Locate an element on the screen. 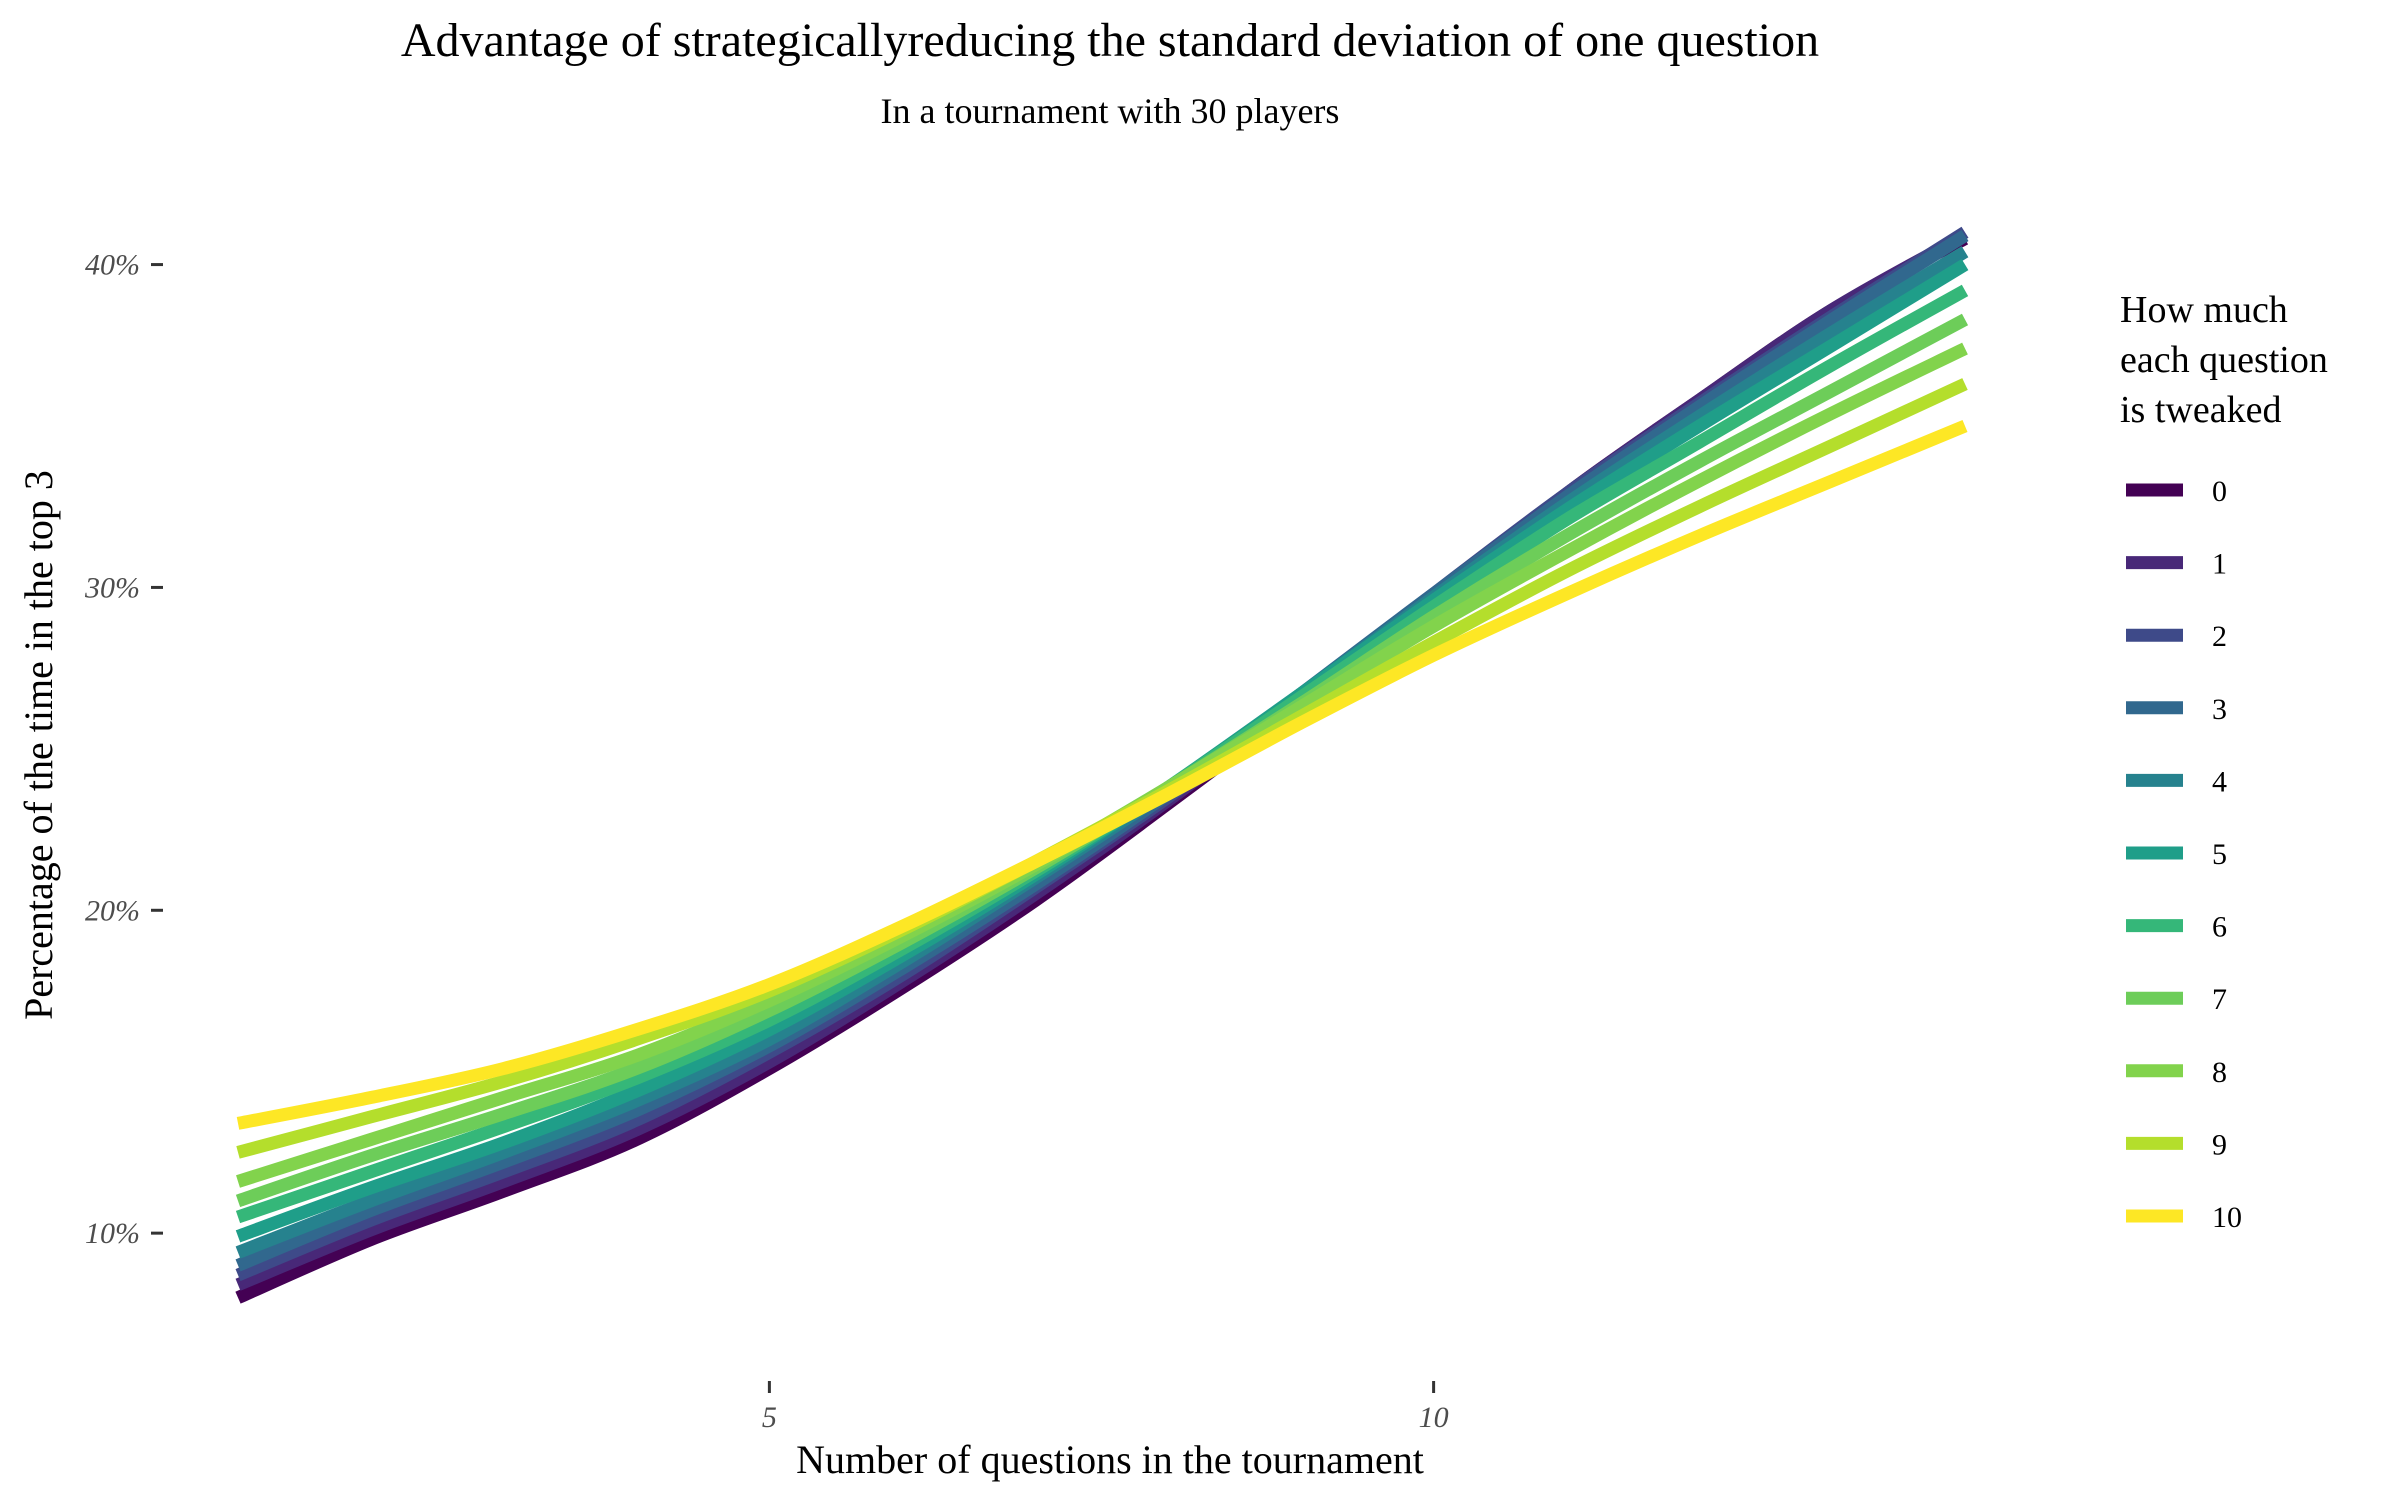 This screenshot has height=1500, width=2400. y-axis-title: Percentage of the time in the top 3 is located at coordinates (38, 745).